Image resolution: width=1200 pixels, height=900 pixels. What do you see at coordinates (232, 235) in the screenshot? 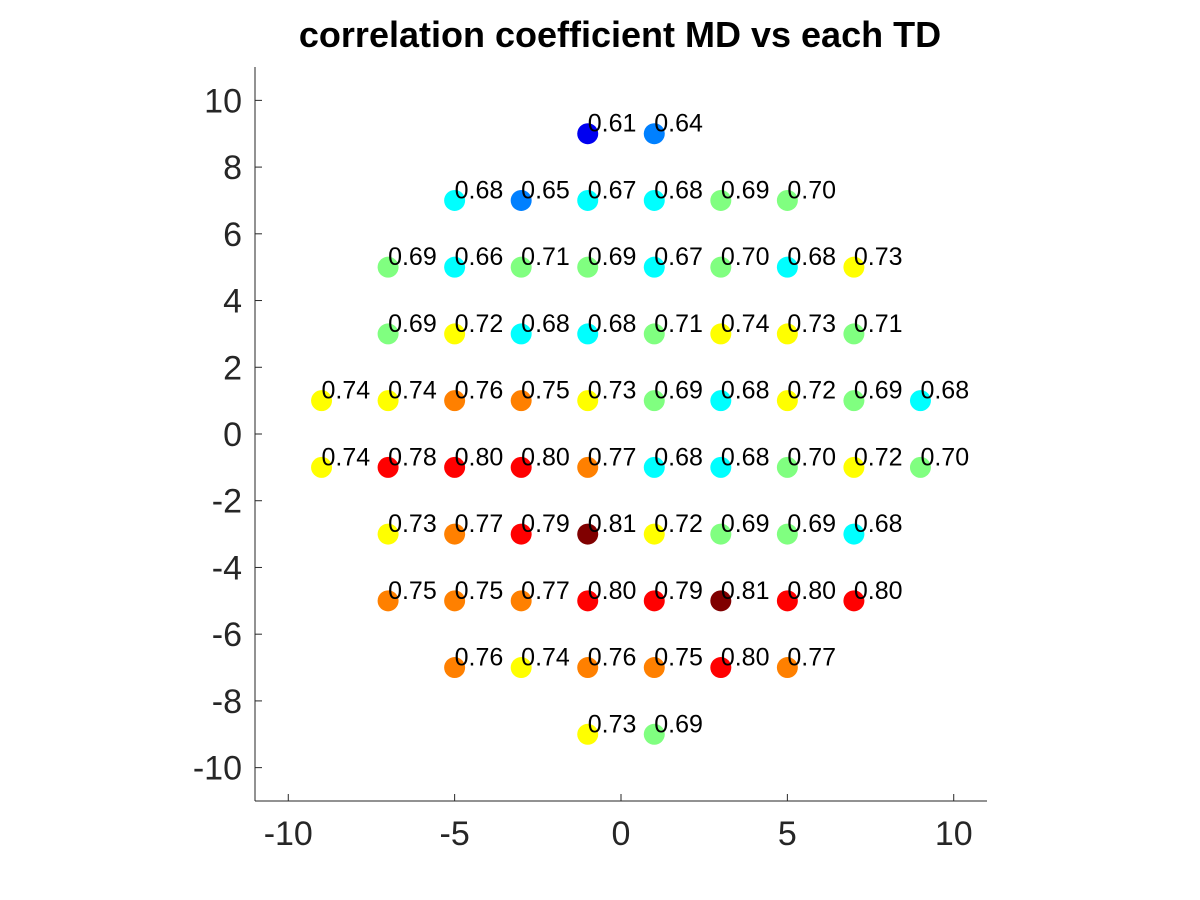
I see `y-tick-label: 6` at bounding box center [232, 235].